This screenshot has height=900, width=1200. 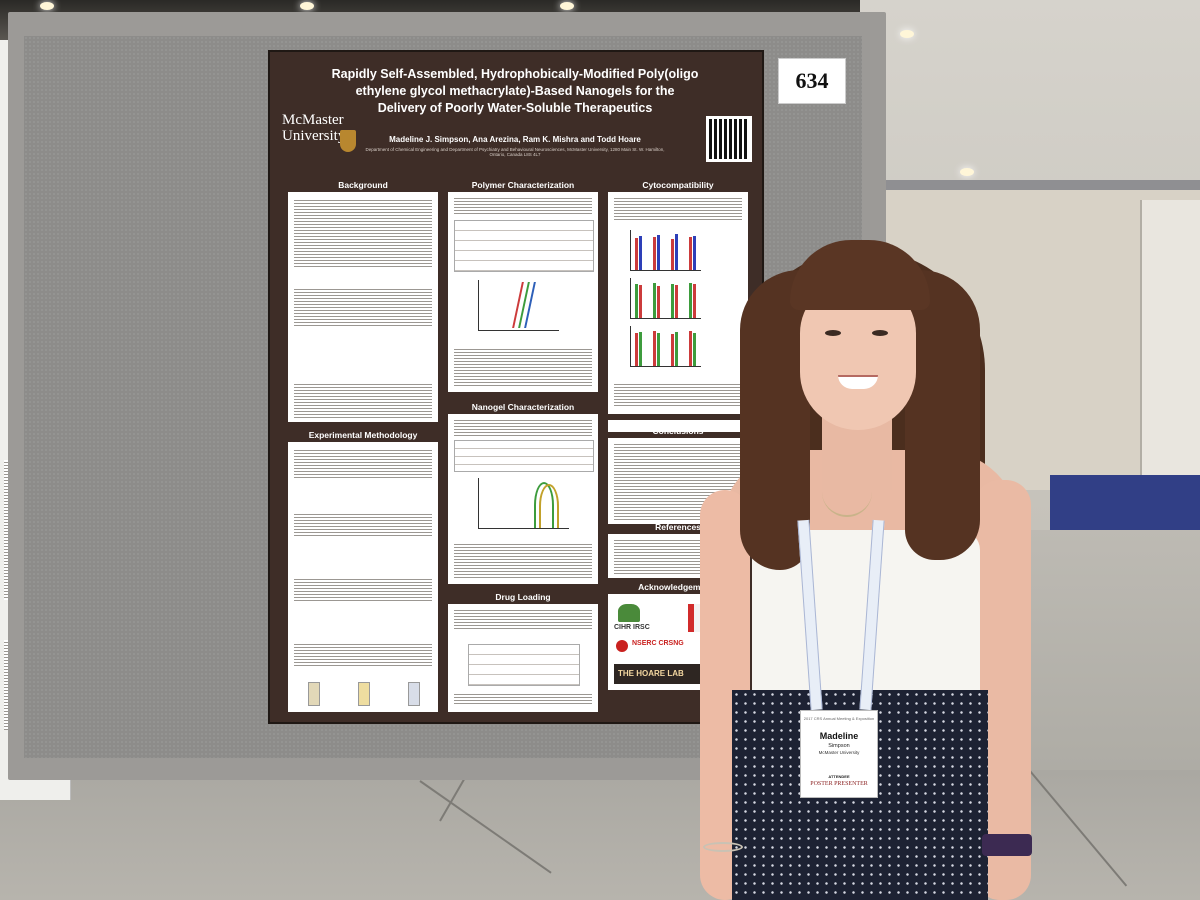 I want to click on drug-loading-panel, so click(x=523, y=658).